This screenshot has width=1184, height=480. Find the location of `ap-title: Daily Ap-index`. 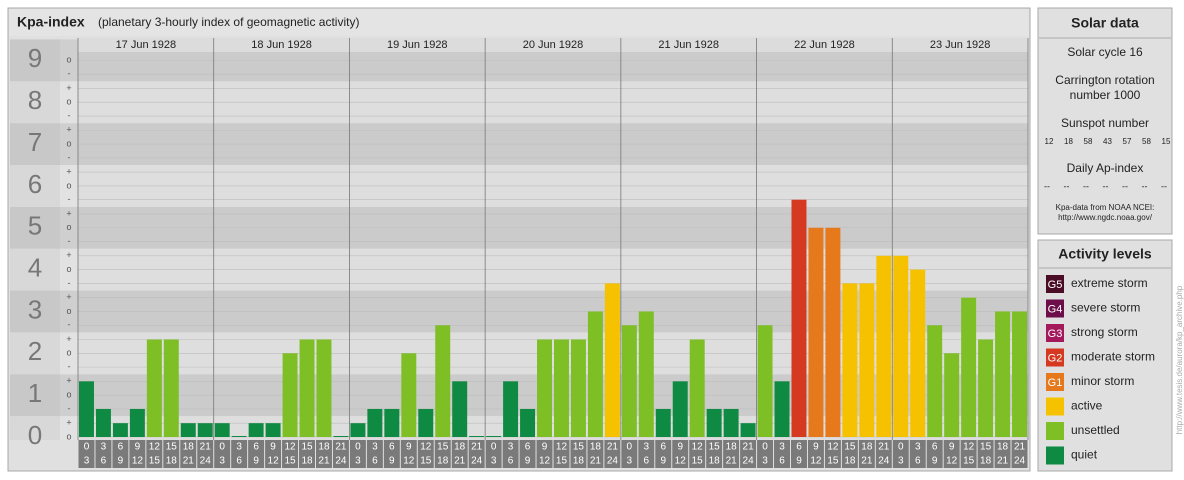

ap-title: Daily Ap-index is located at coordinates (1105, 168).